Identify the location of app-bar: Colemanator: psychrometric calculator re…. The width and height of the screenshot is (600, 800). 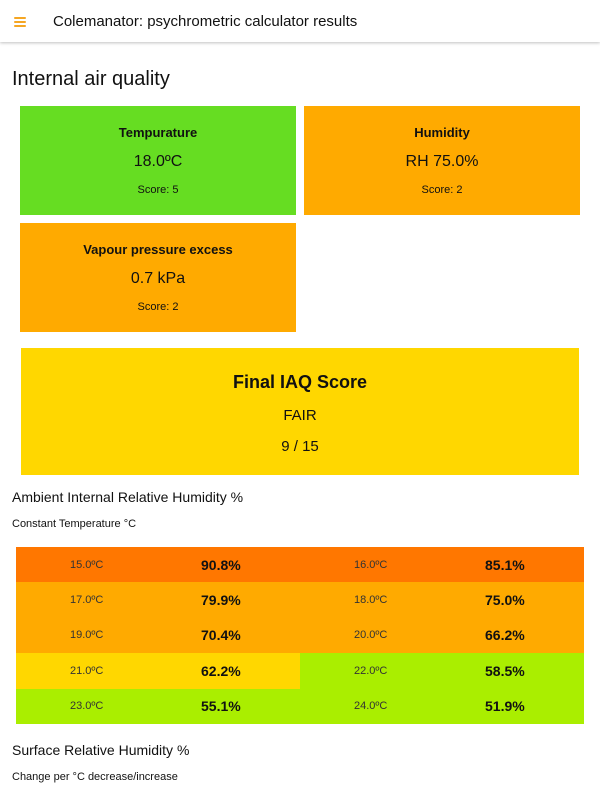
(300, 21).